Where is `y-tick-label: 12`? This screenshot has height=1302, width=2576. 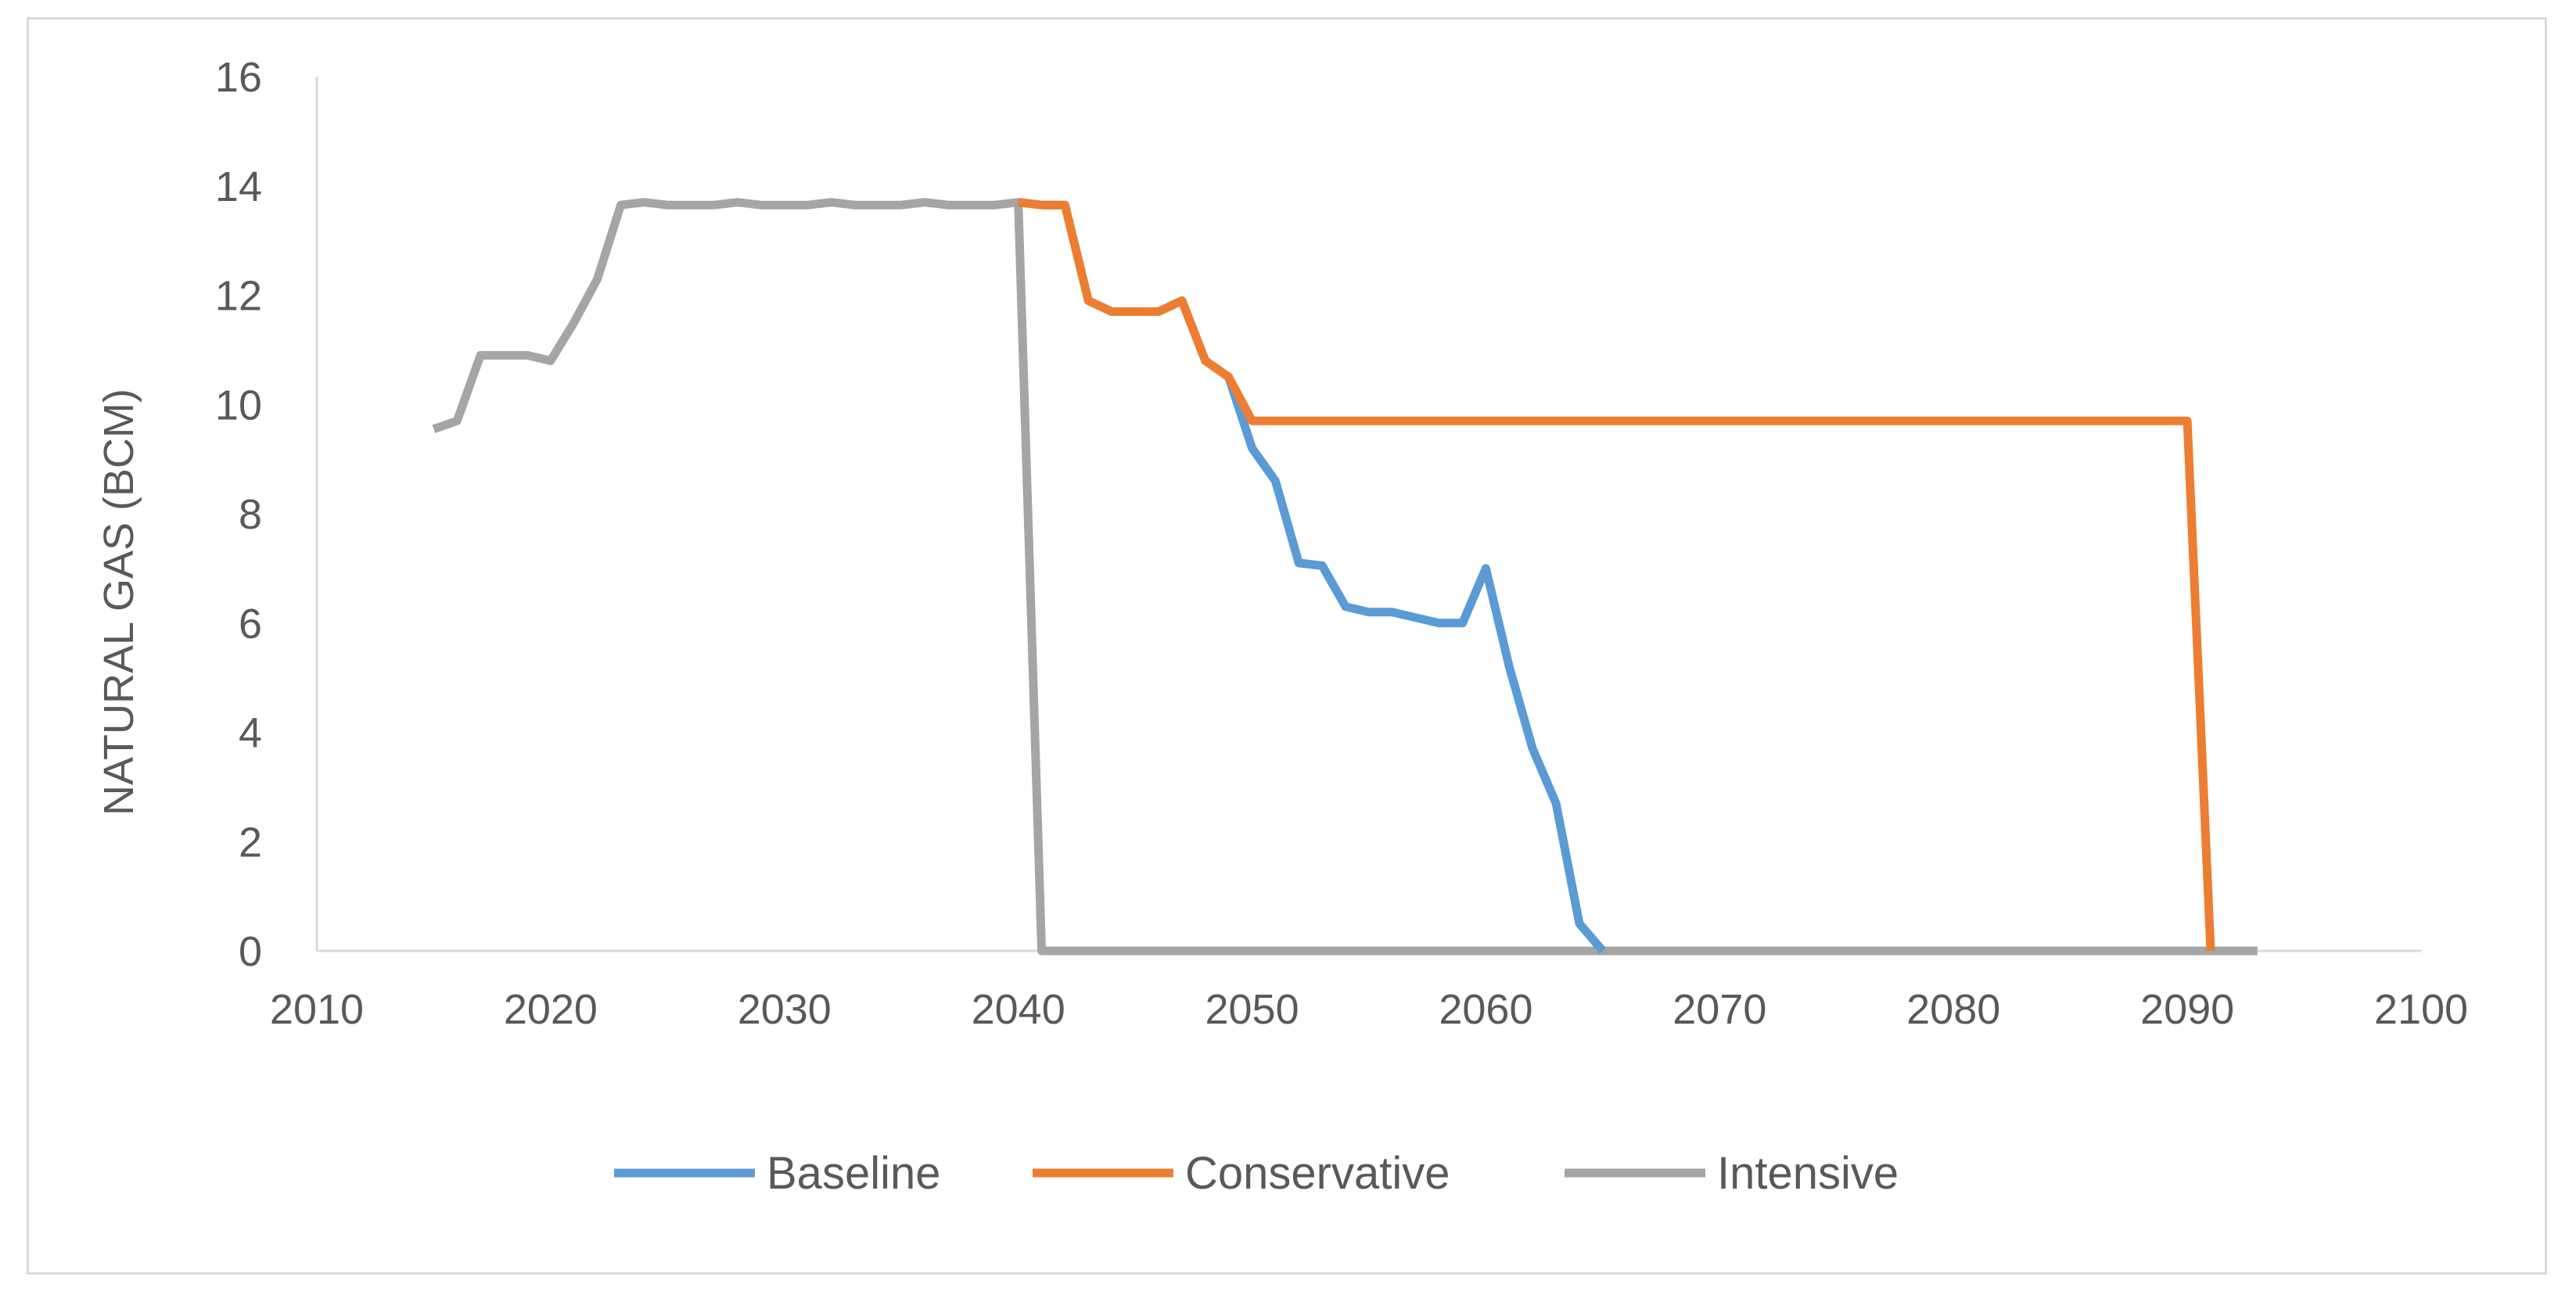 y-tick-label: 12 is located at coordinates (238, 297).